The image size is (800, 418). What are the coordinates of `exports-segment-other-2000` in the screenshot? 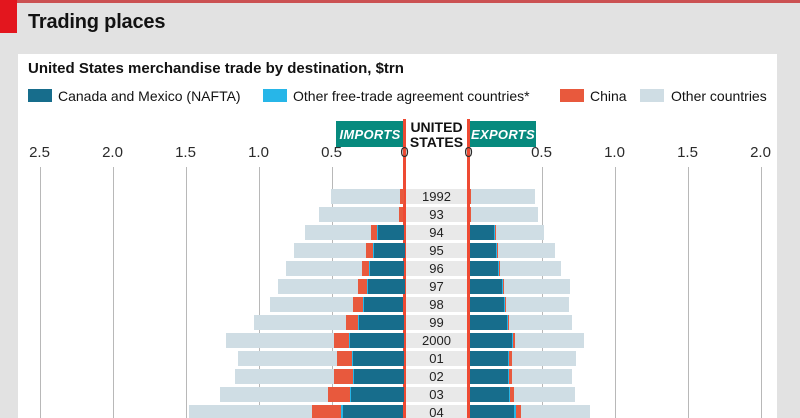 It's located at (549, 340).